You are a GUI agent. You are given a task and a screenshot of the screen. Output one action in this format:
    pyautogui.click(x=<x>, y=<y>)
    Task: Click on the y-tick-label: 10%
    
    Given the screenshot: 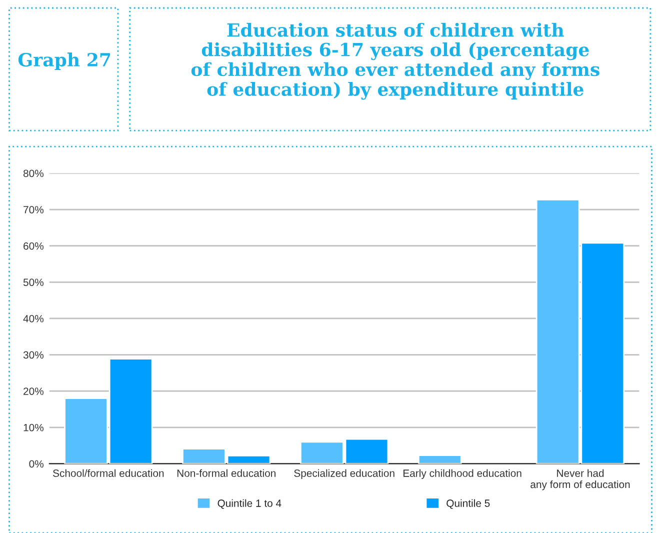 What is the action you would take?
    pyautogui.click(x=34, y=428)
    